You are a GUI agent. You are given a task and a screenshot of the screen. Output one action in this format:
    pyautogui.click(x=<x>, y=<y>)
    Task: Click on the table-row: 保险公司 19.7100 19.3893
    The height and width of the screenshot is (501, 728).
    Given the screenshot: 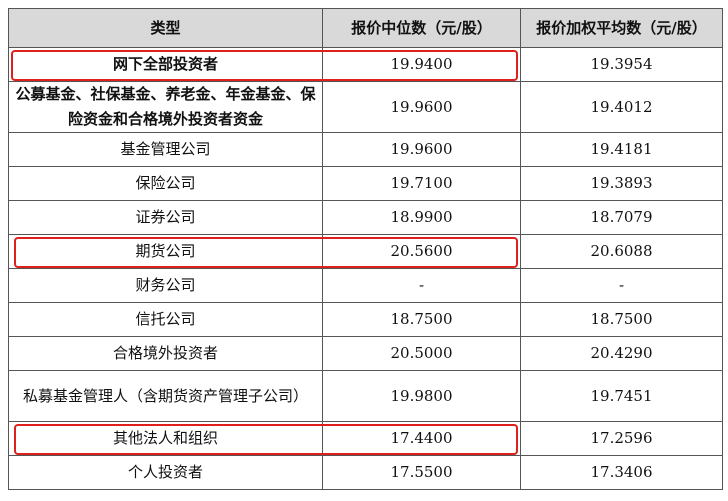 What is the action you would take?
    pyautogui.click(x=365, y=183)
    